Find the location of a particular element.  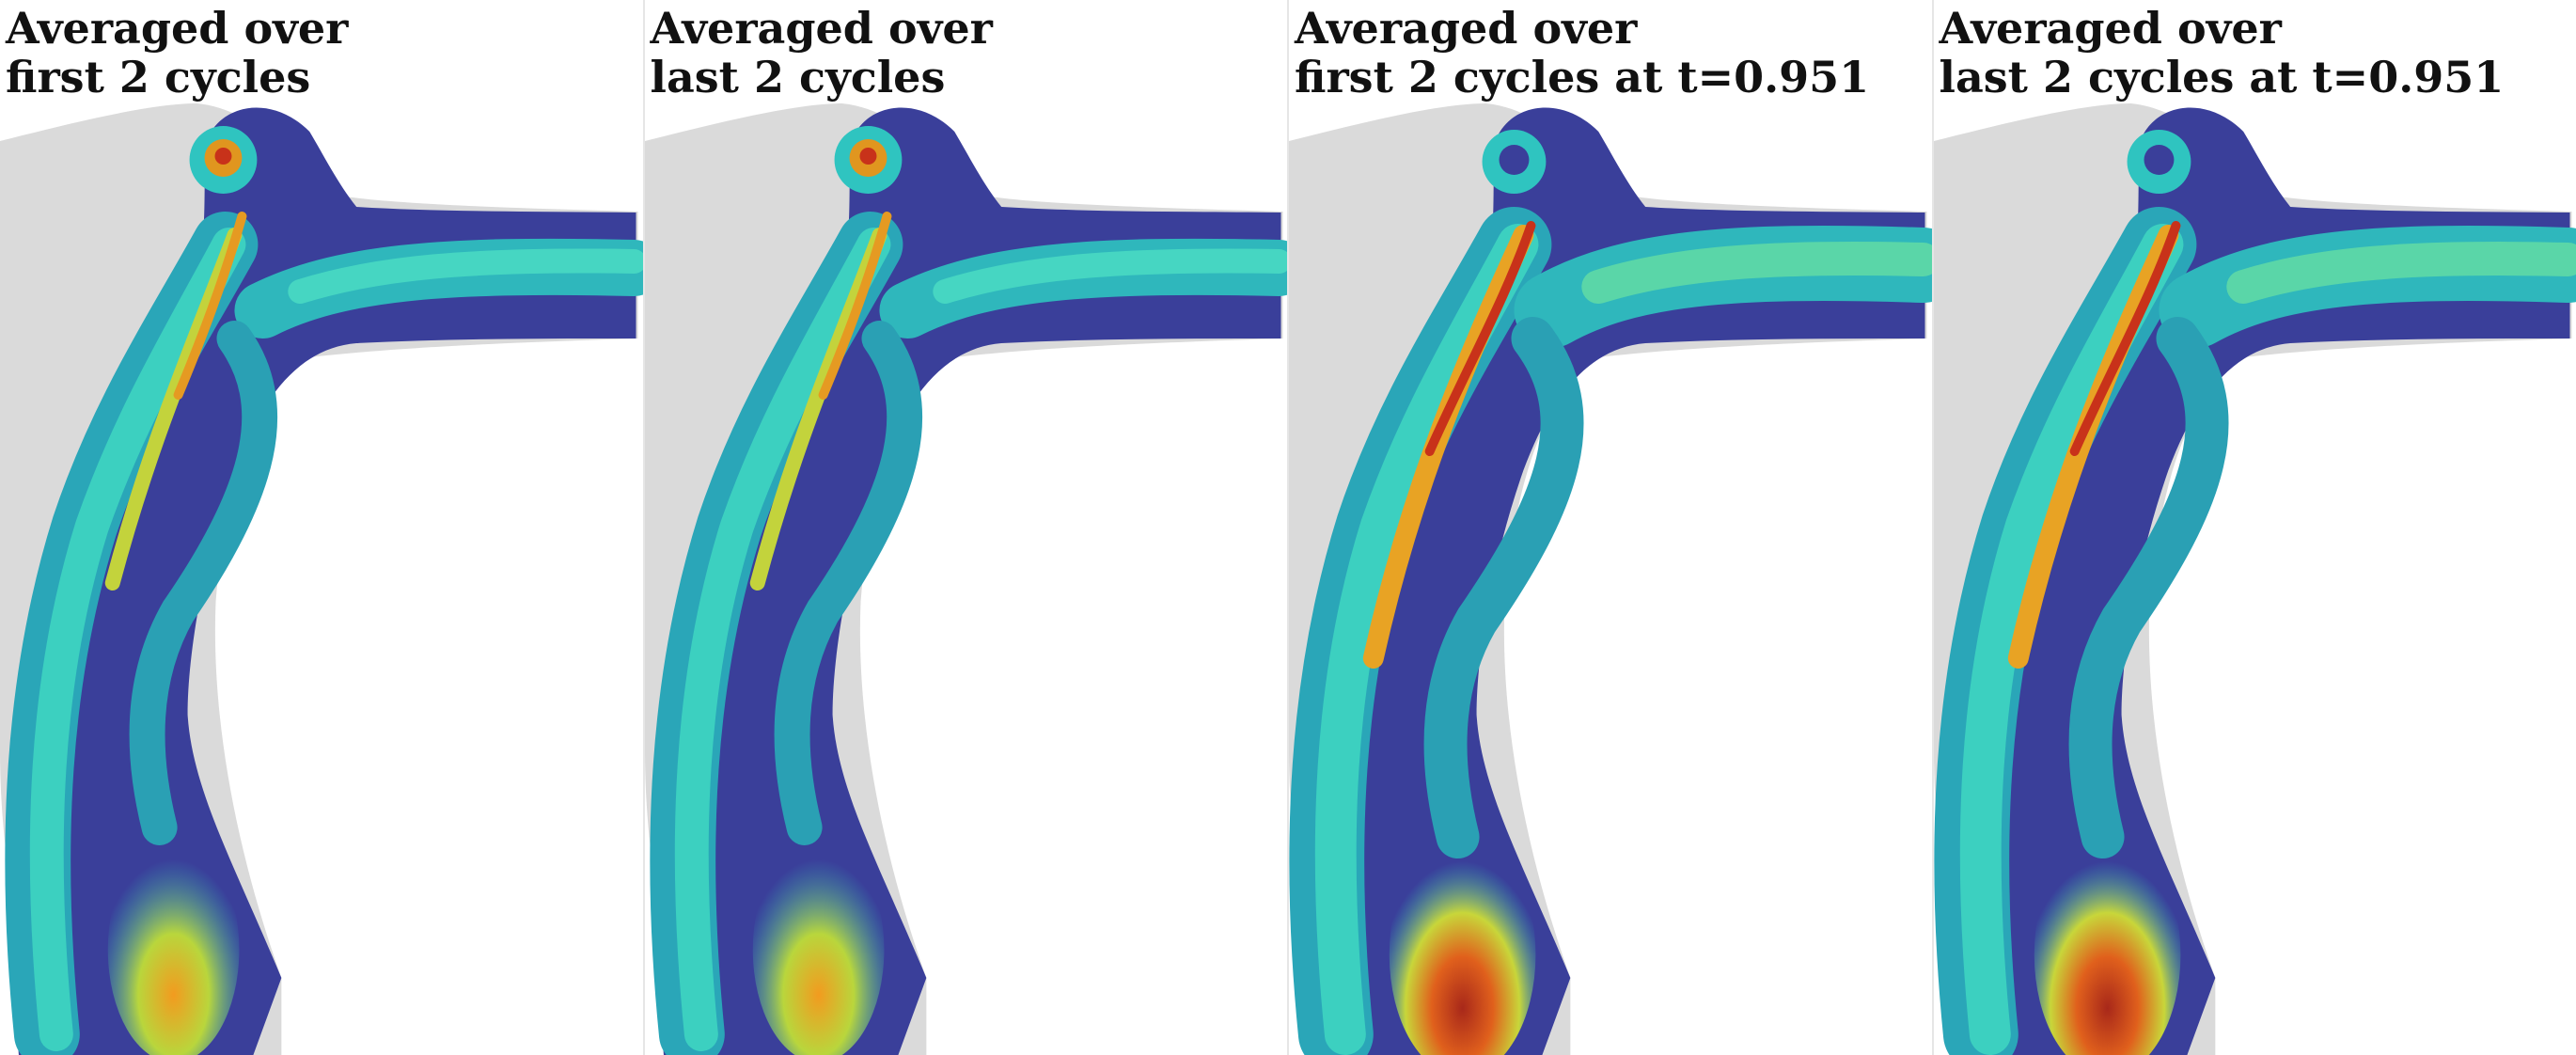

panel-caption: Averaged over first 2 cycles is located at coordinates (177, 53).